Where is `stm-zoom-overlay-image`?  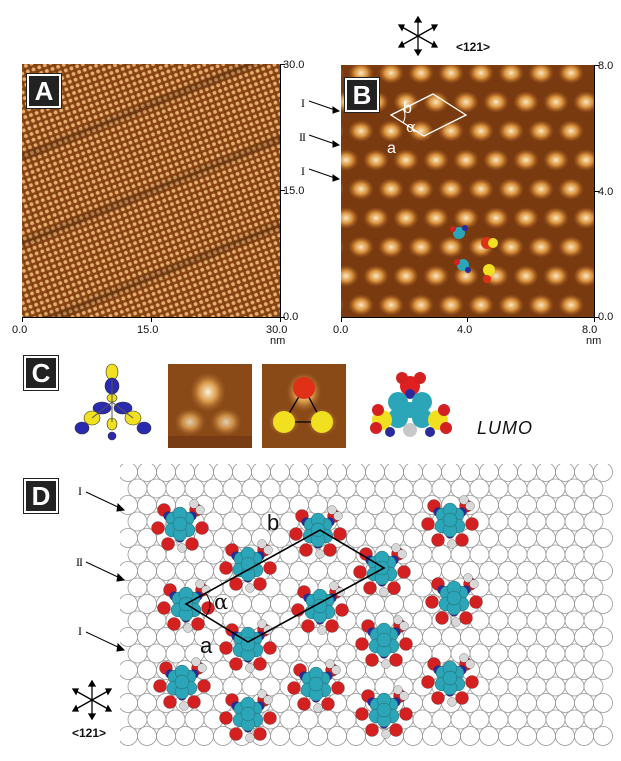
stm-zoom-overlay-image is located at coordinates (304, 406).